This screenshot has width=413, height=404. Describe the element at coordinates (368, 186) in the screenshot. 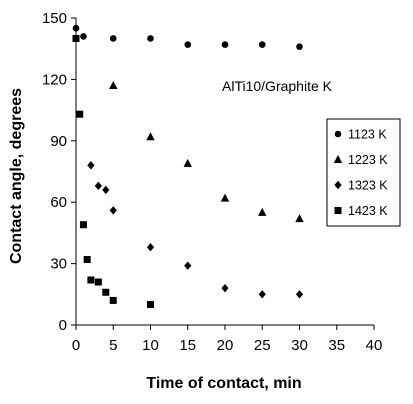

I see `legend-label: 1323 K` at that location.